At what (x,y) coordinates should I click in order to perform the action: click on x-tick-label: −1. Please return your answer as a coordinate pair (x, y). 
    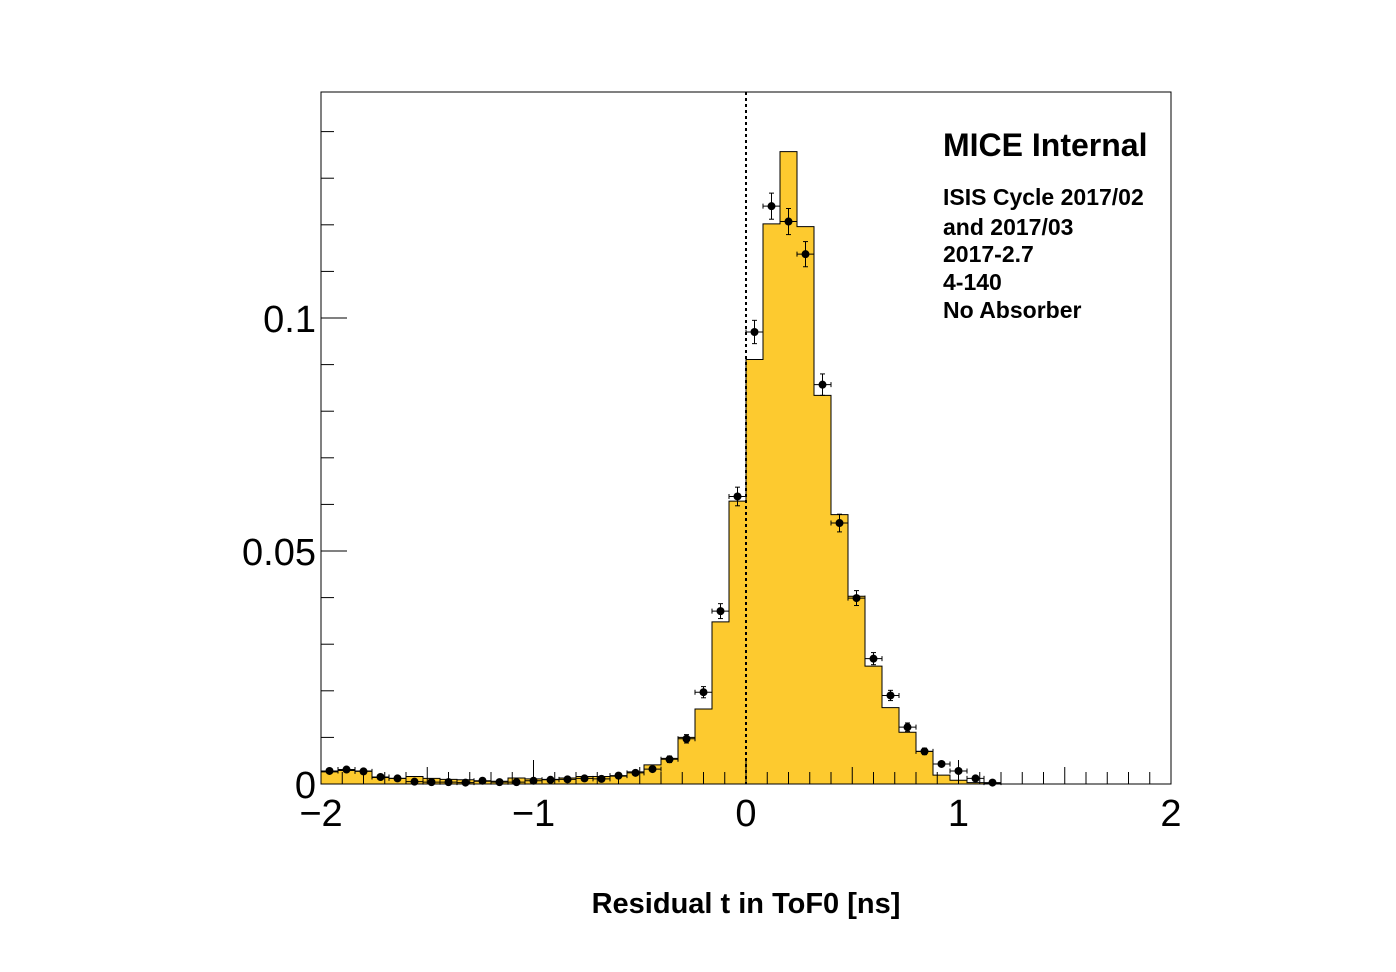
    Looking at the image, I should click on (533, 814).